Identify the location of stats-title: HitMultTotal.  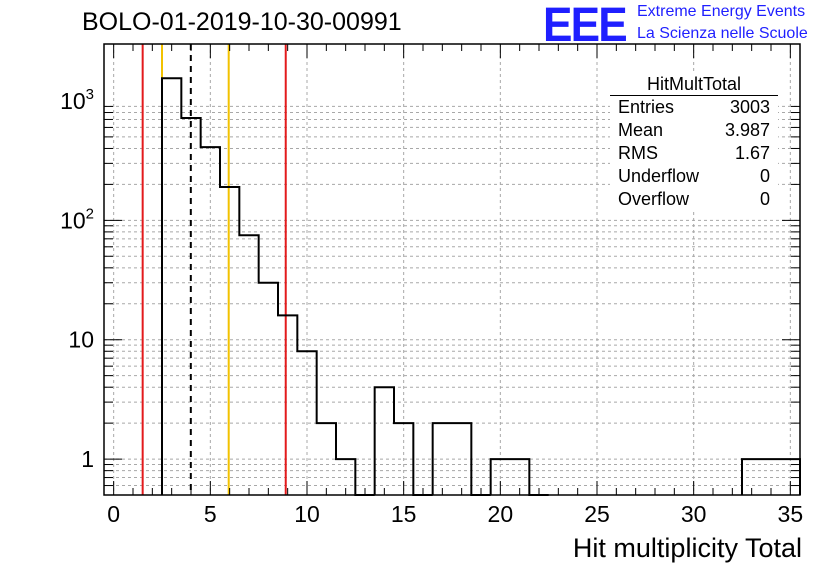
(694, 84).